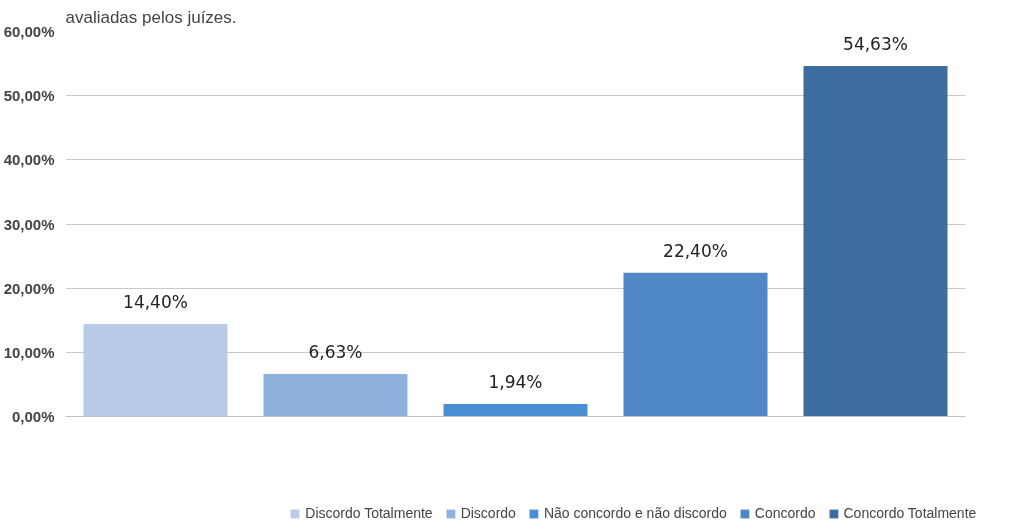  Describe the element at coordinates (151, 17) in the screenshot. I see `chart-title: avaliadas pelos juízes.` at that location.